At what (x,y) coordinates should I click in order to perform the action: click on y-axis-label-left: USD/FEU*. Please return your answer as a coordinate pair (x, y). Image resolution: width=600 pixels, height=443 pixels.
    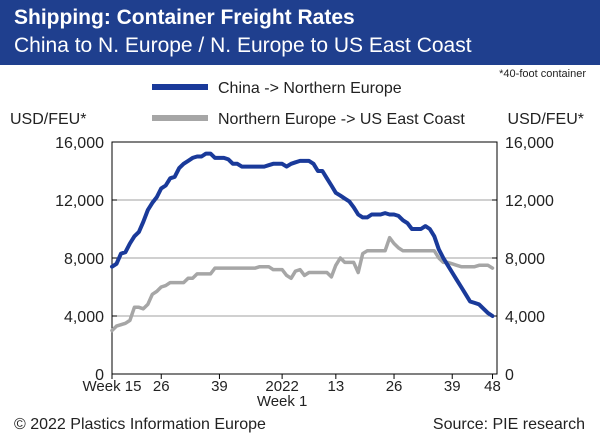
    Looking at the image, I should click on (48, 119).